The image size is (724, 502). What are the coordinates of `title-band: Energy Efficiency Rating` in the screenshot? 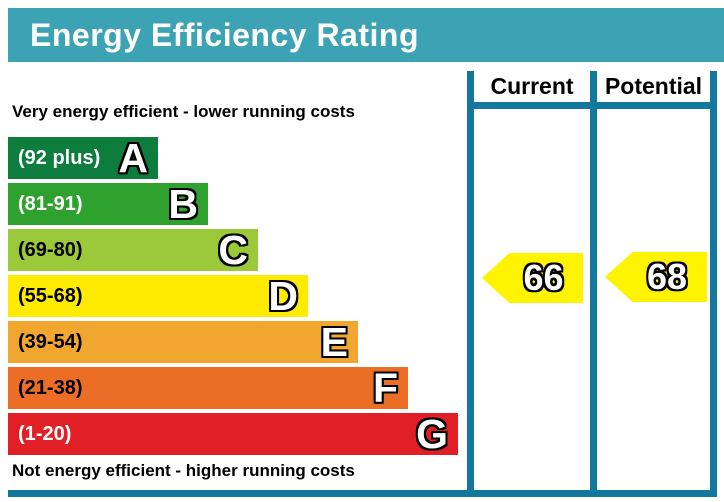 It's located at (366, 35).